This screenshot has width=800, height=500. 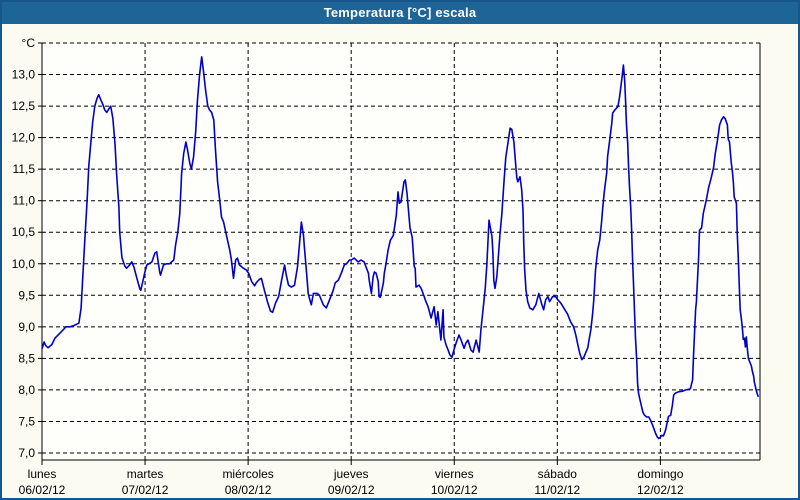 I want to click on y-tick-label: 7,5, so click(x=26, y=421).